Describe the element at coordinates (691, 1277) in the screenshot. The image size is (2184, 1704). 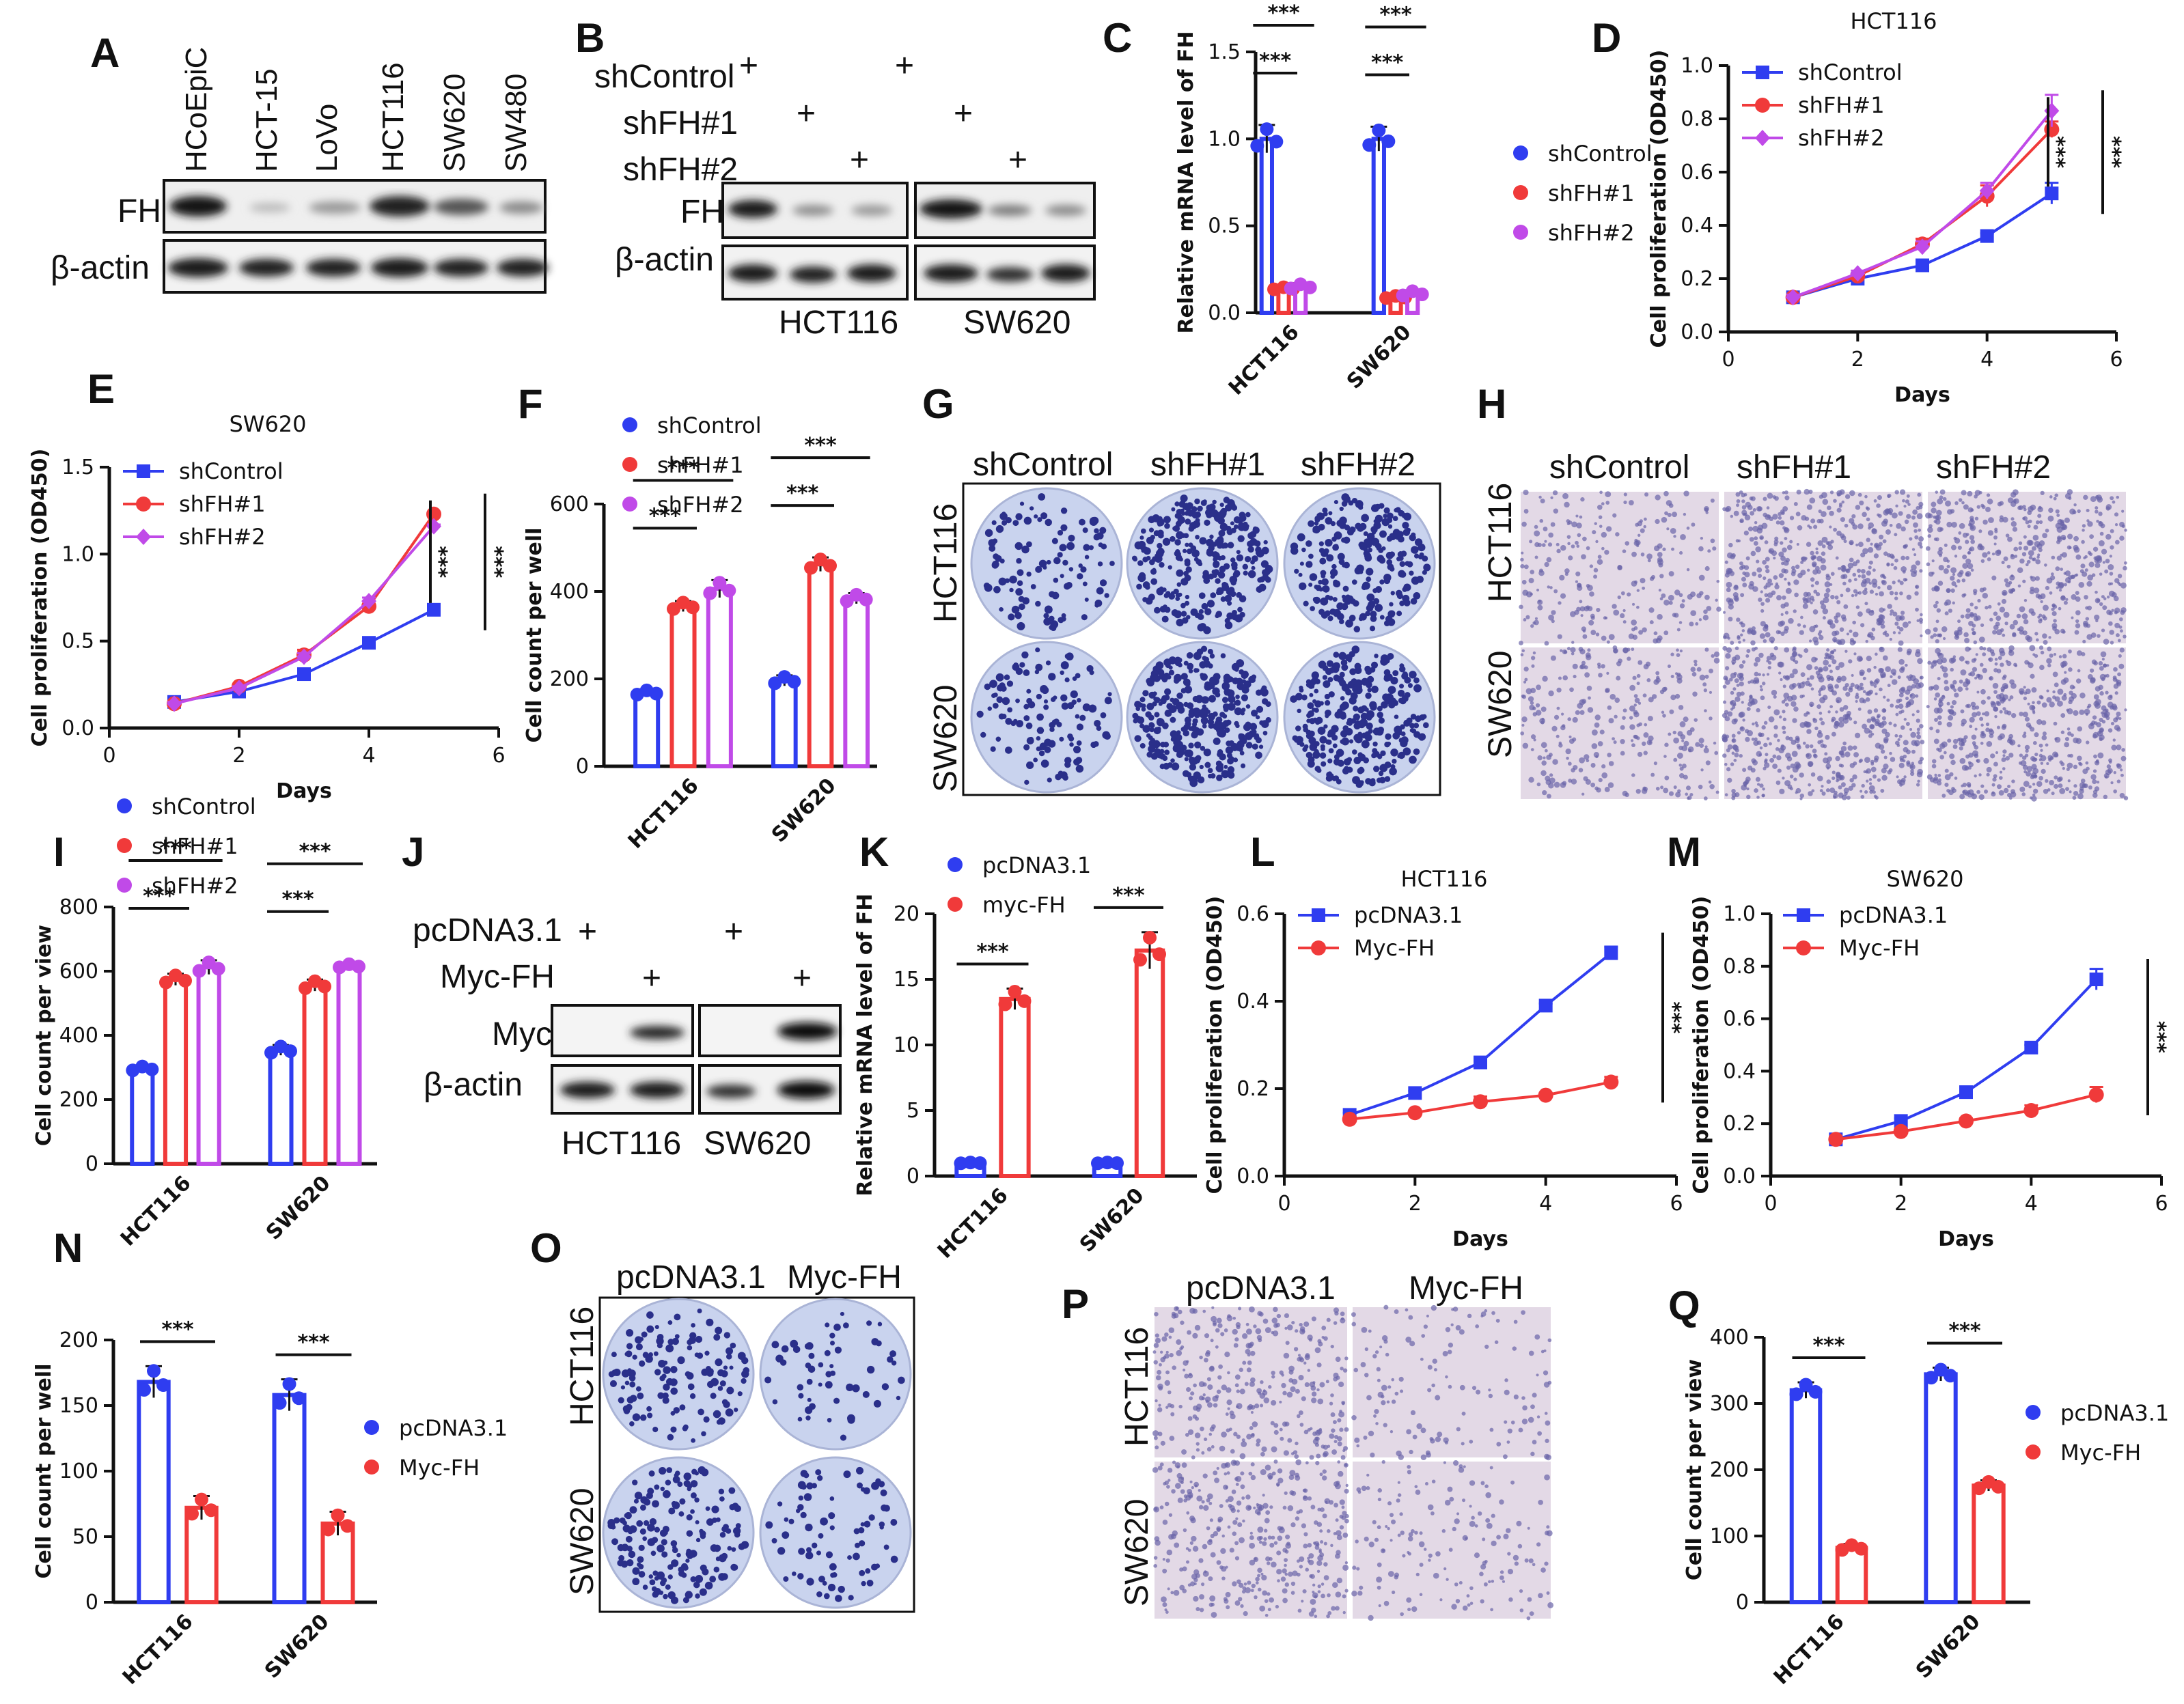
I see `column-header: pcDNA3.1` at that location.